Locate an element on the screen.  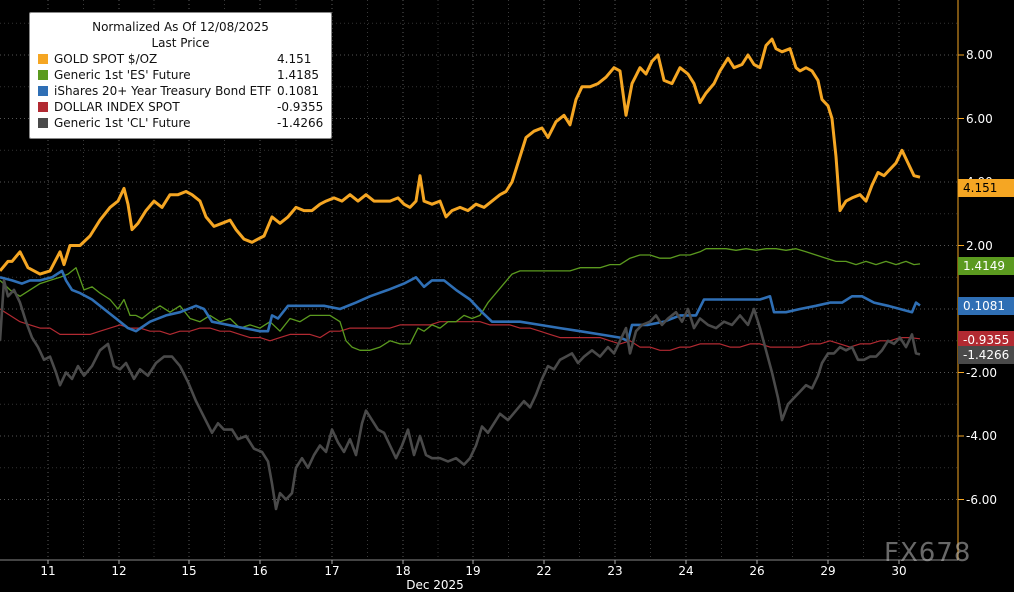
y-tick-label: 8.00 is located at coordinates (979, 55).